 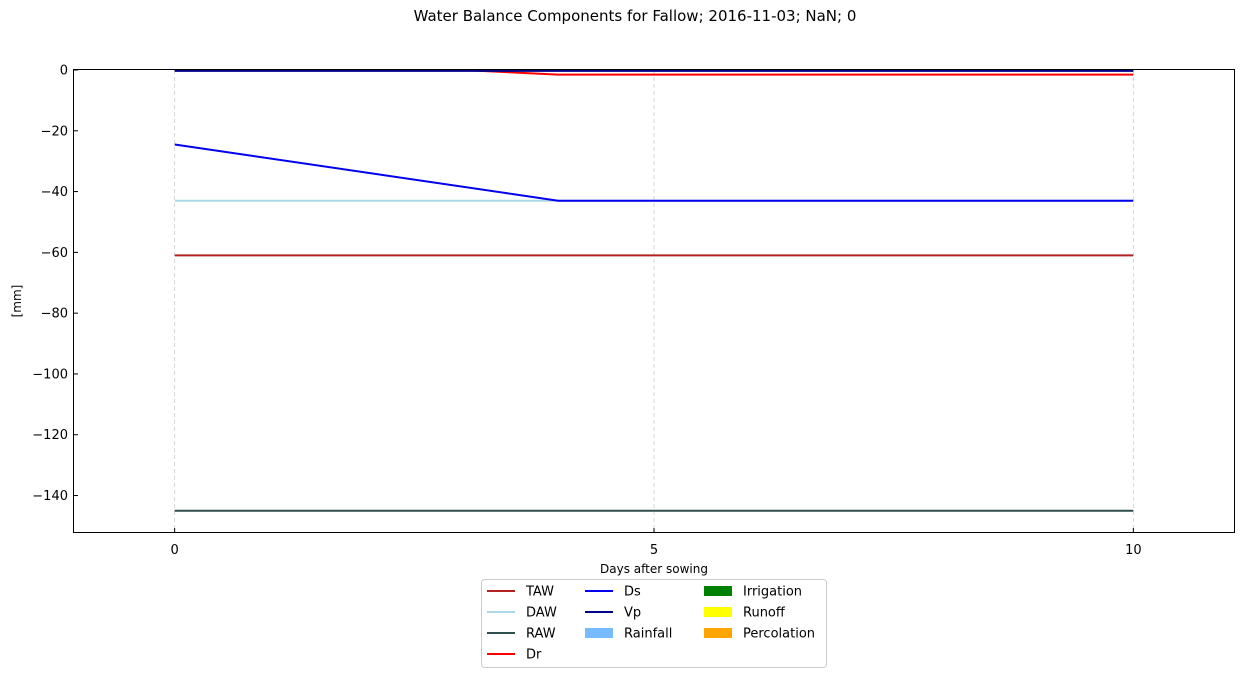 I want to click on x-tick-label-2: 10, so click(x=1133, y=550).